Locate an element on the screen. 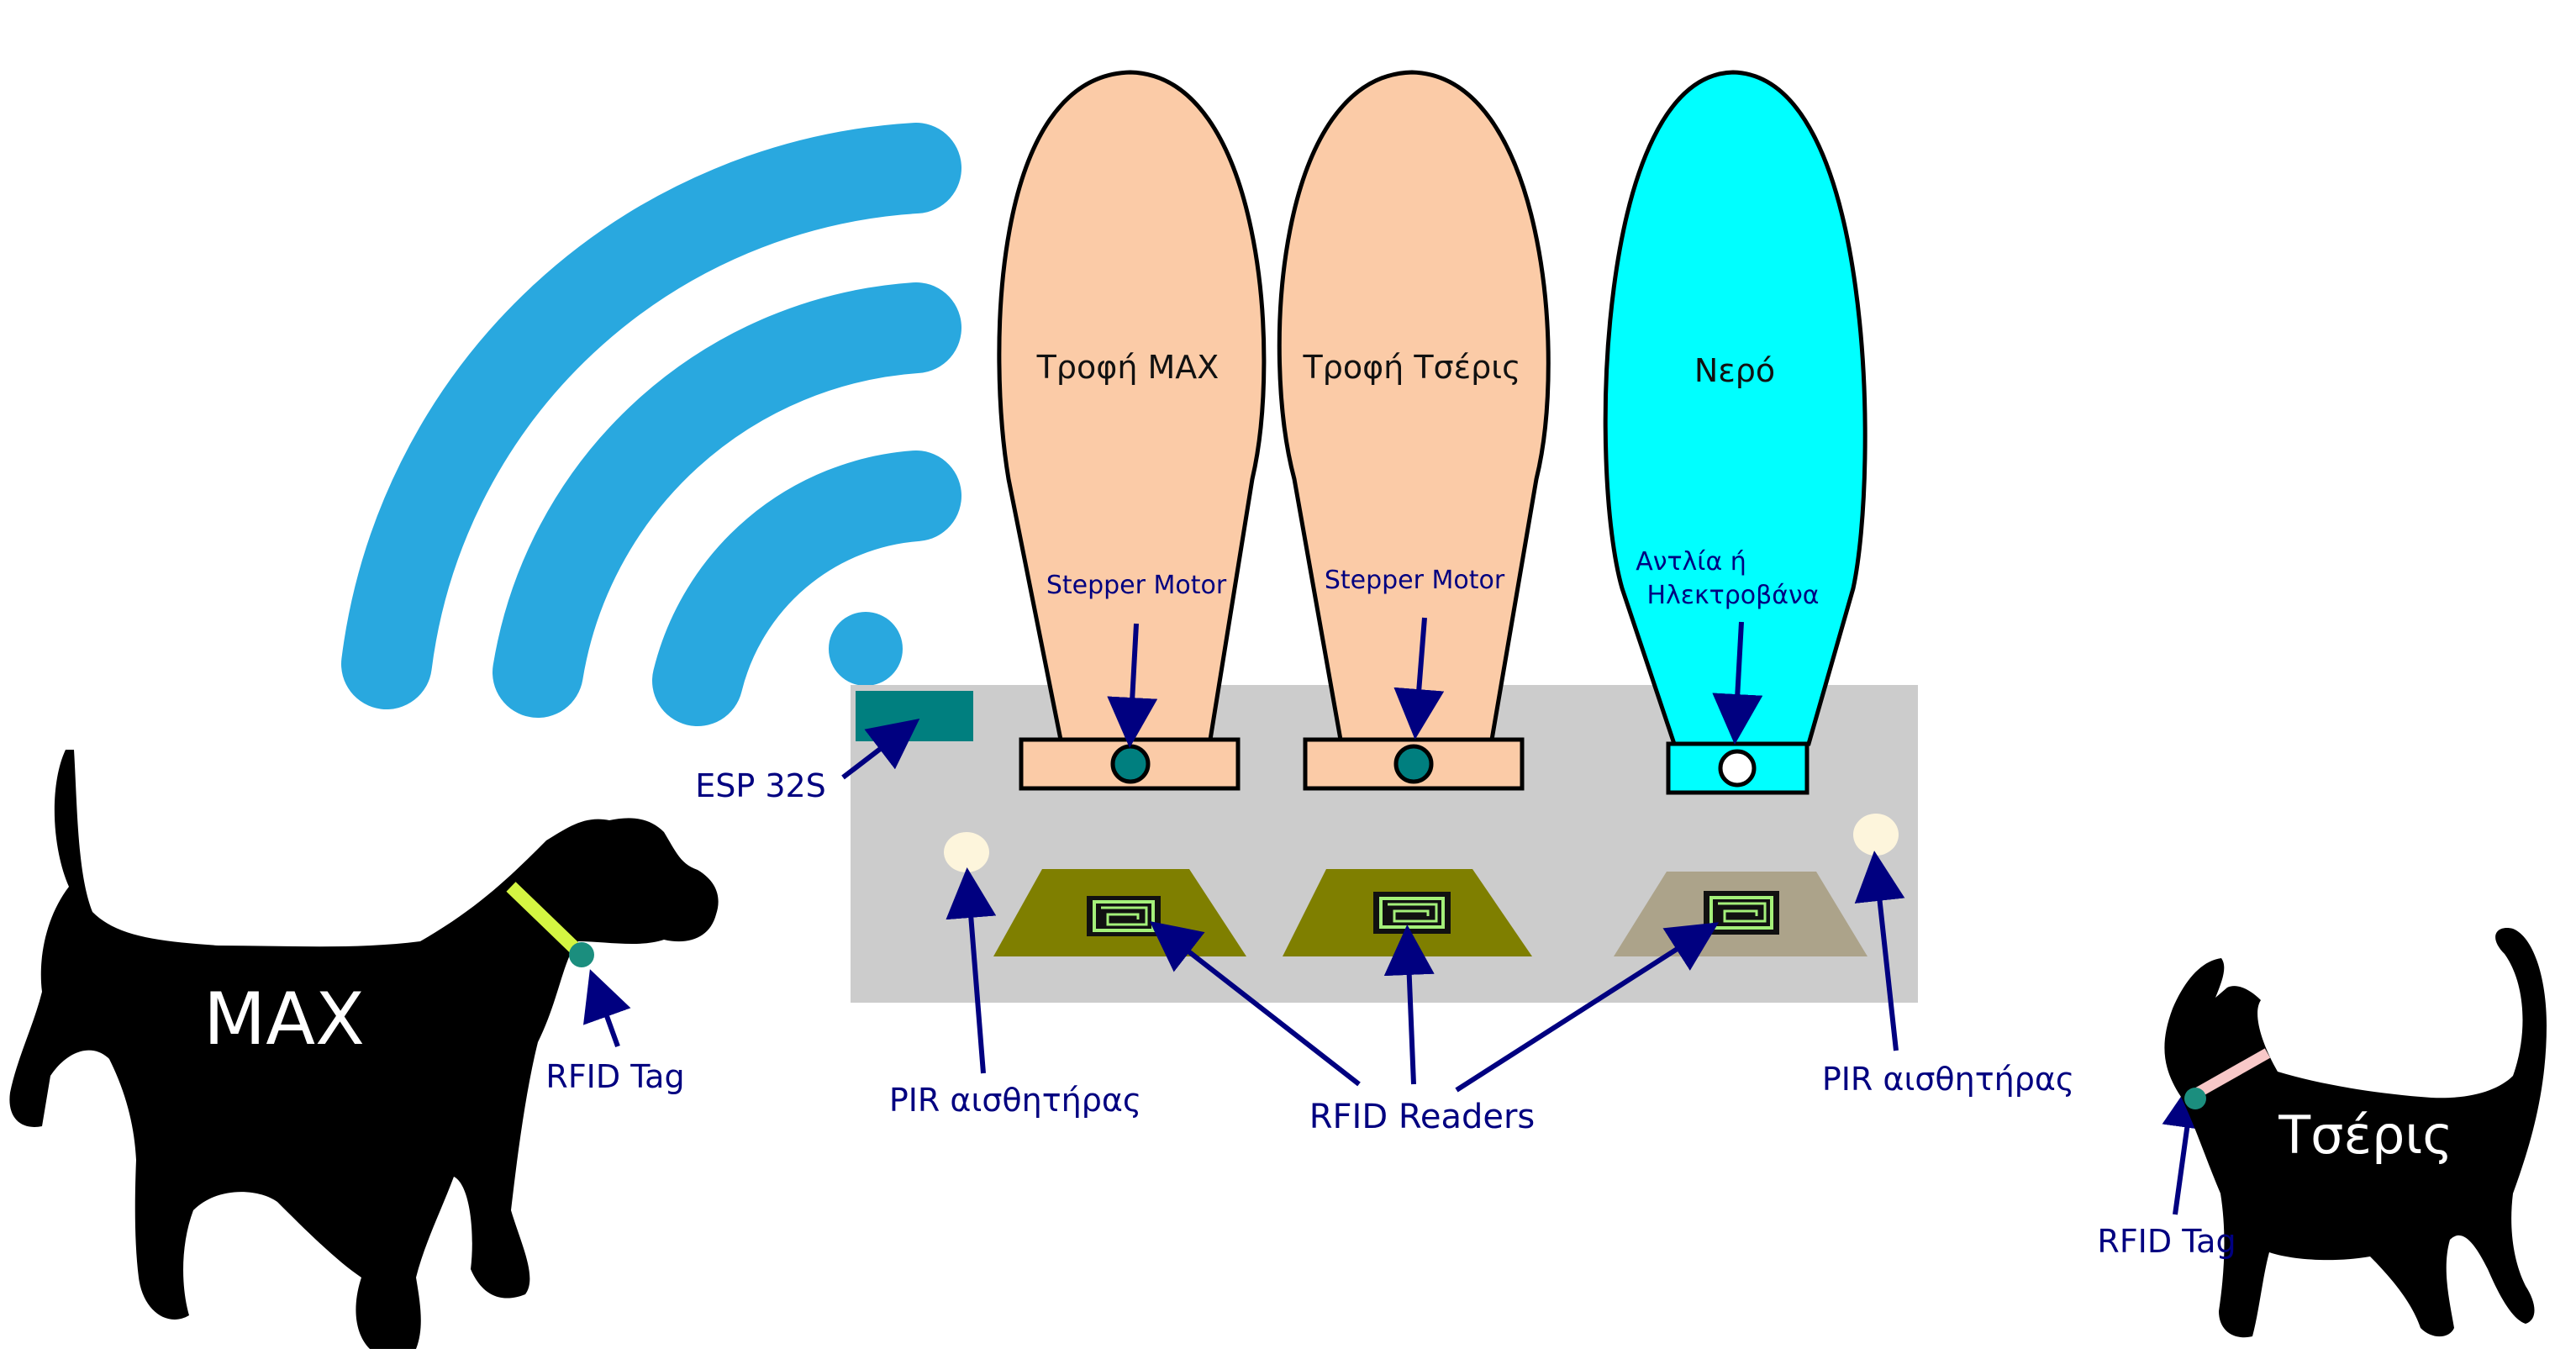  label-esp: ESP 32S is located at coordinates (760, 785).